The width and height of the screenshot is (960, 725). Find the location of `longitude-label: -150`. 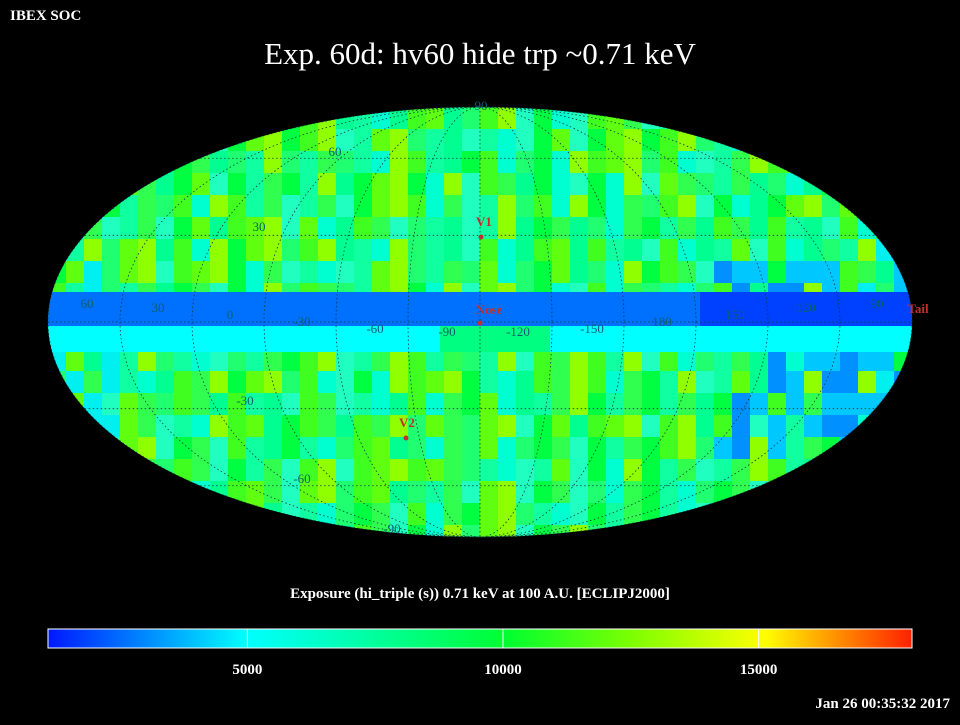

longitude-label: -150 is located at coordinates (592, 328).